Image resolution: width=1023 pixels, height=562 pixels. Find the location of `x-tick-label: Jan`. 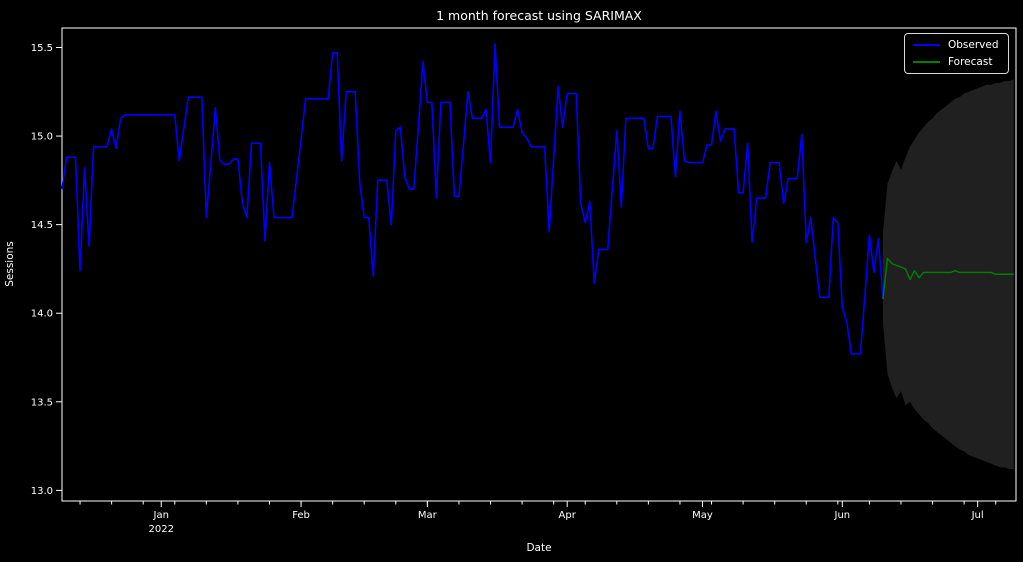

x-tick-label: Jan is located at coordinates (161, 515).